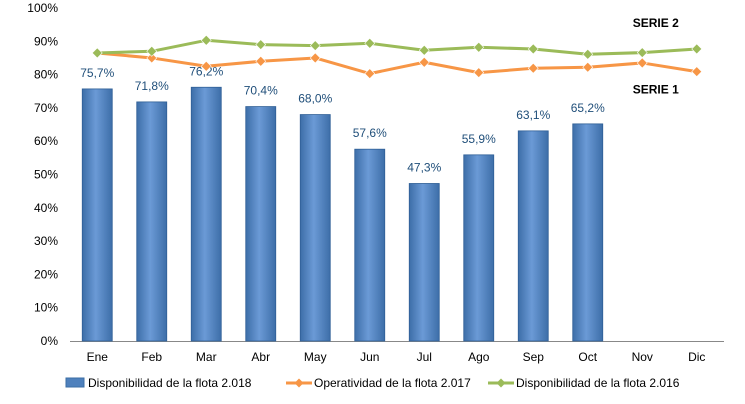 The height and width of the screenshot is (404, 745). What do you see at coordinates (152, 86) in the screenshot?
I see `bar-data-label: 71,8%` at bounding box center [152, 86].